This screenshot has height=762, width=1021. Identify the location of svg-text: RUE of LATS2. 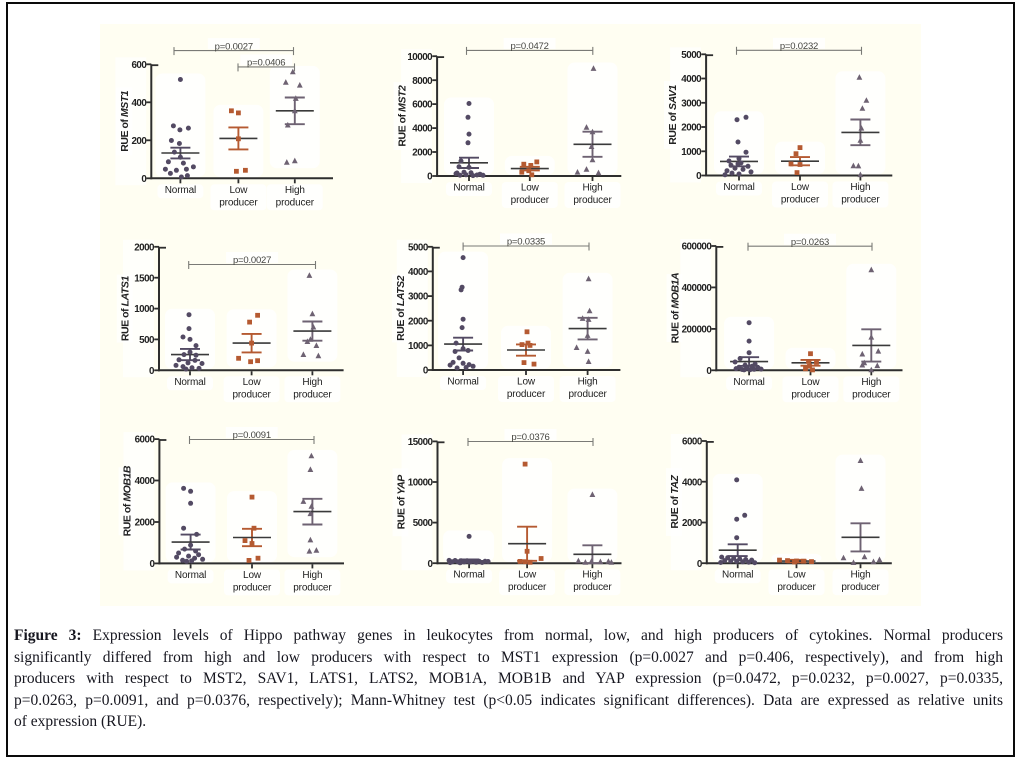
(401, 308).